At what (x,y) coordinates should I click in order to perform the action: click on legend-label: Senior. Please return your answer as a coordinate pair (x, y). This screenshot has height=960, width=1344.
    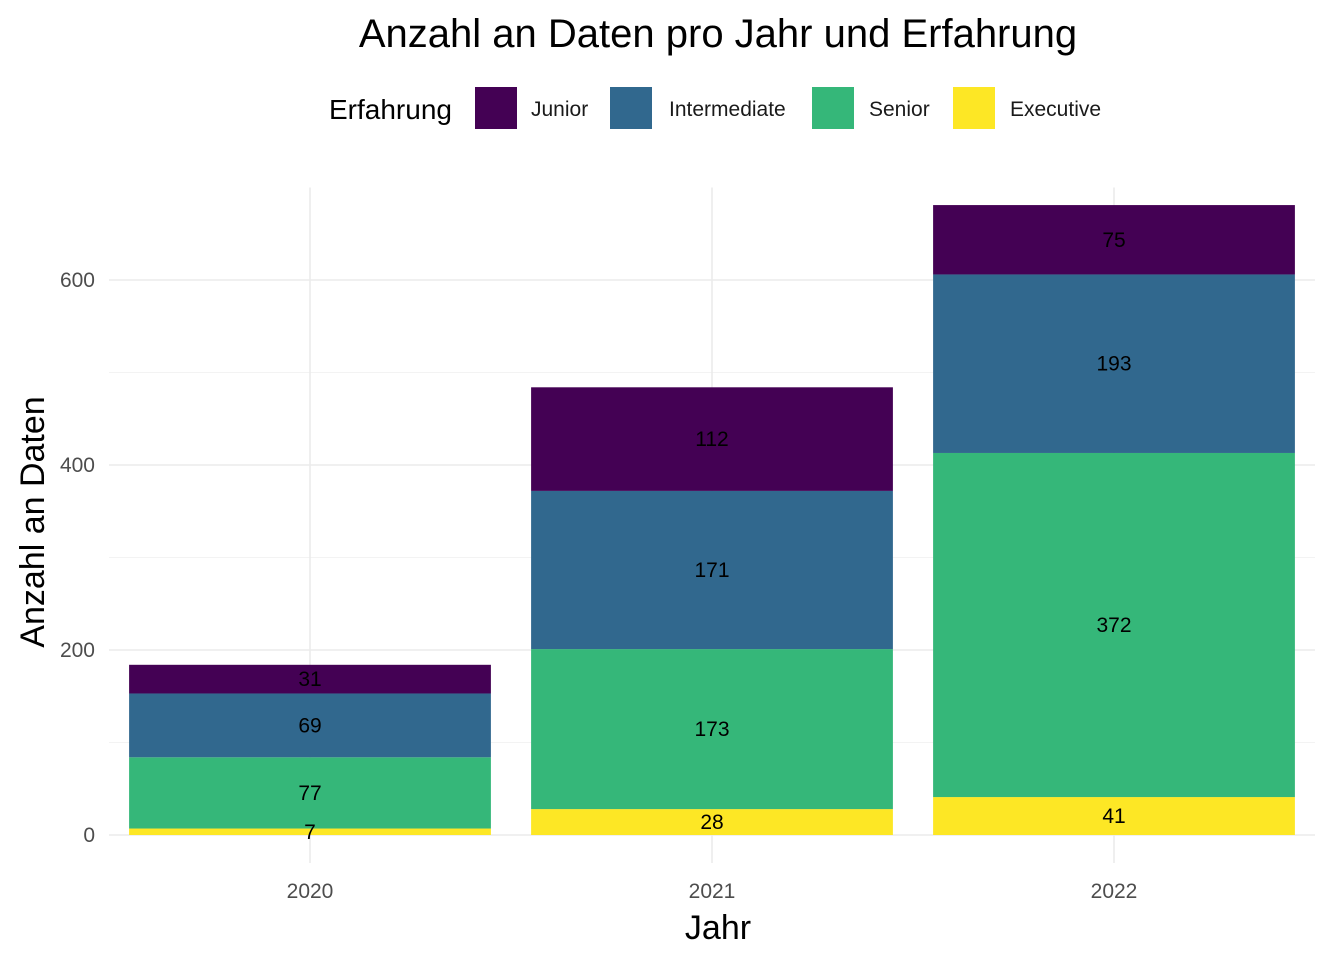
    Looking at the image, I should click on (899, 109).